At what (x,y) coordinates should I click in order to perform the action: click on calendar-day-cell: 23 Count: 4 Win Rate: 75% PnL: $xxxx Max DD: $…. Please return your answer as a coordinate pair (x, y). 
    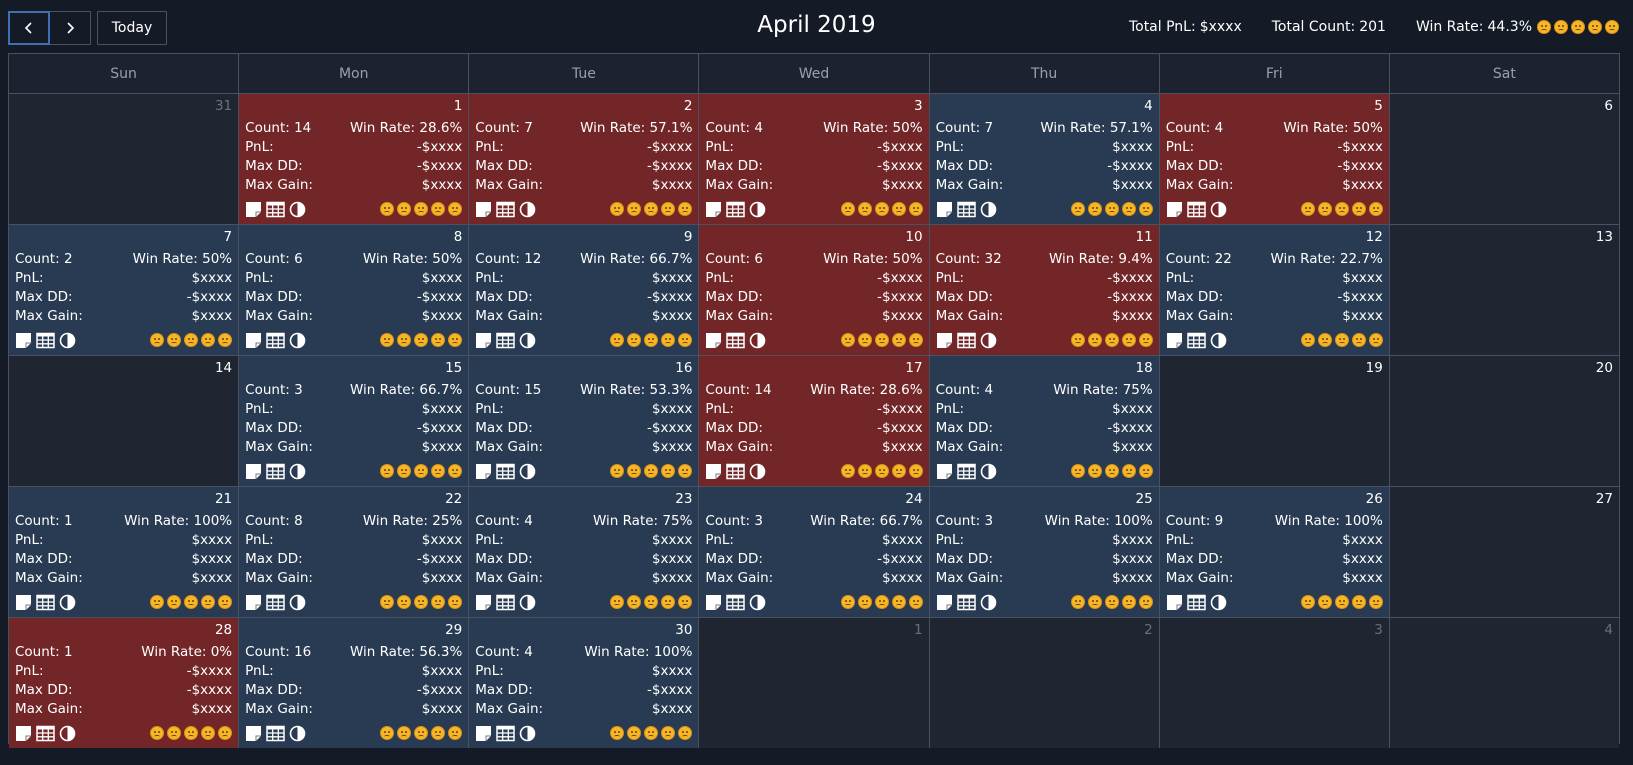
    Looking at the image, I should click on (583, 552).